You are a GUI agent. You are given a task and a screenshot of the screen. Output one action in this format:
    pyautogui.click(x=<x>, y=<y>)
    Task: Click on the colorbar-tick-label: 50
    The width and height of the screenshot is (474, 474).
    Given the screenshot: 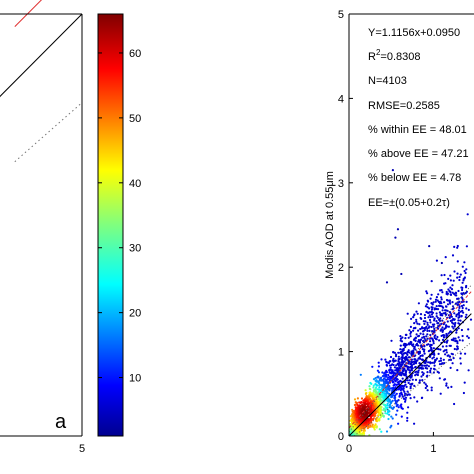 What is the action you would take?
    pyautogui.click(x=135, y=119)
    